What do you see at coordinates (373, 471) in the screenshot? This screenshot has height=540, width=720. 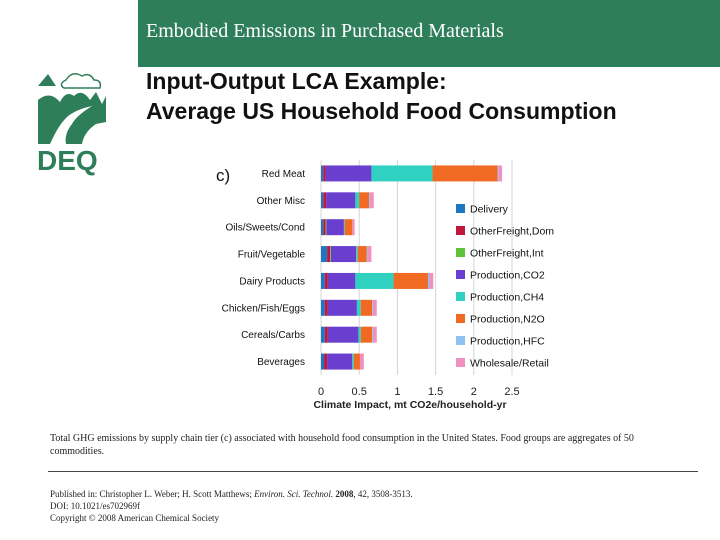 I see `divider` at bounding box center [373, 471].